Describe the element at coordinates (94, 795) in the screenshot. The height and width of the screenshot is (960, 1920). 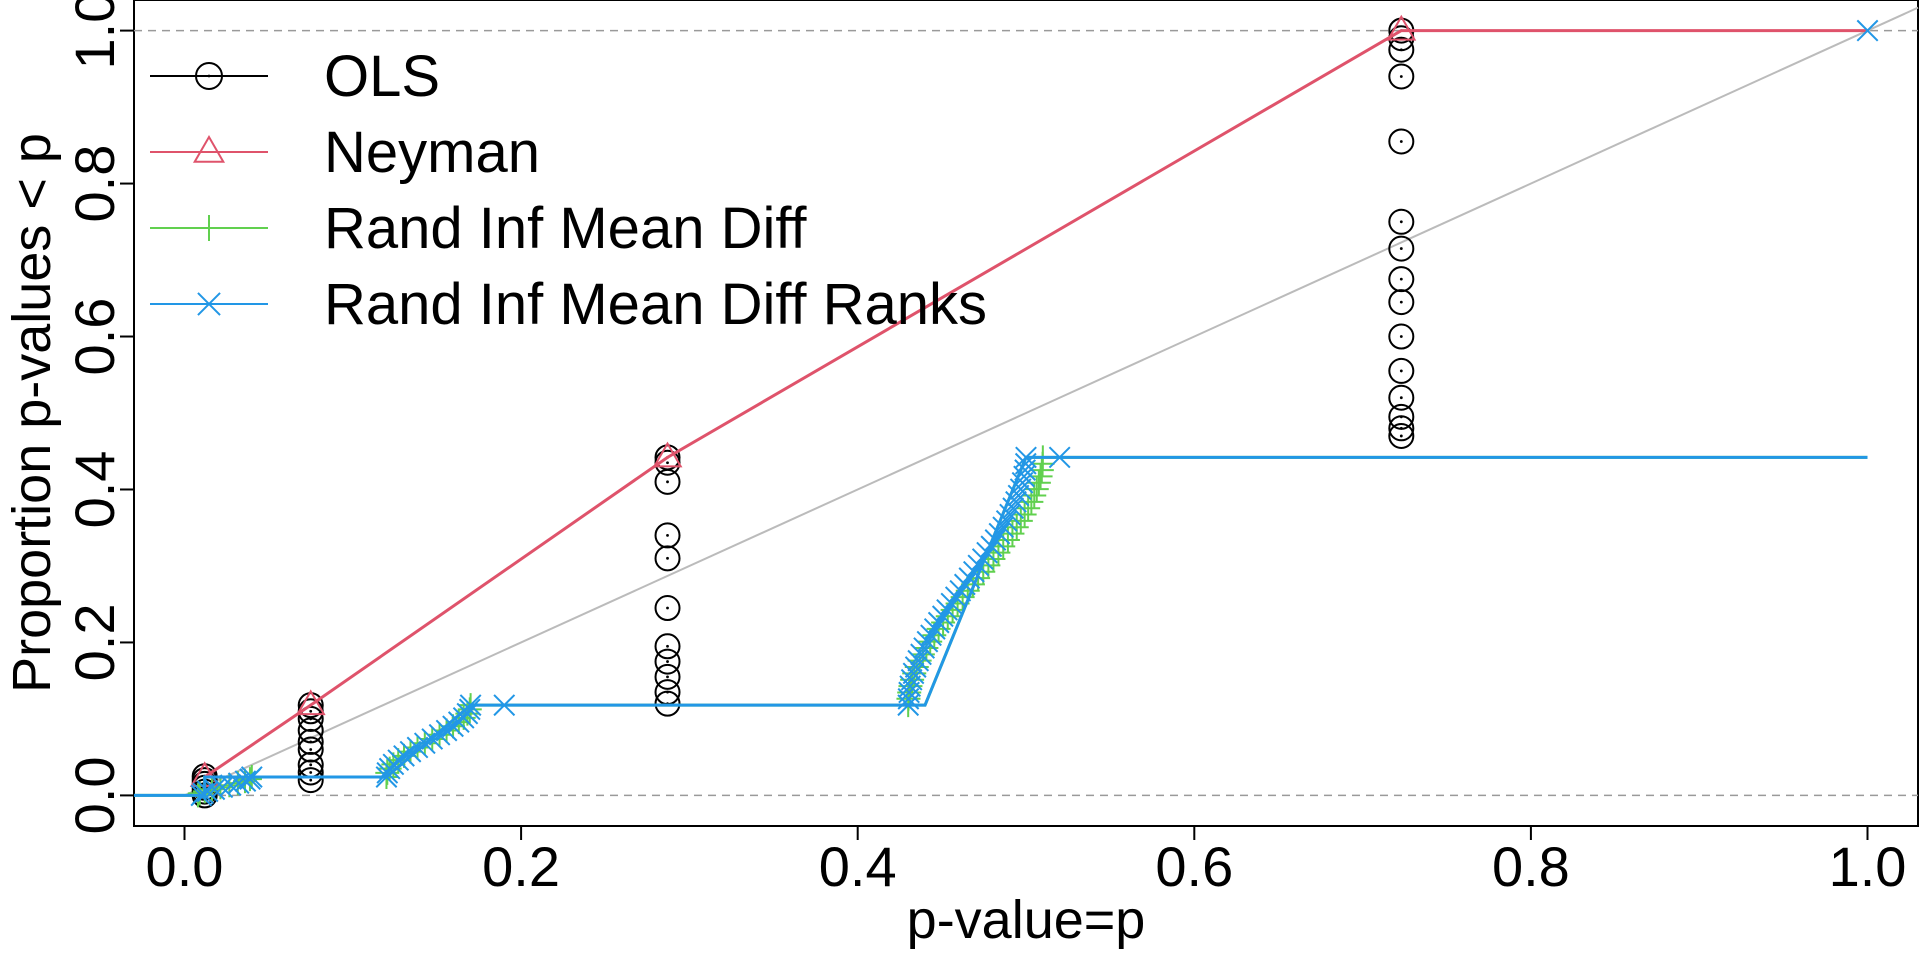
I see `y-tick-label: 0.0` at that location.